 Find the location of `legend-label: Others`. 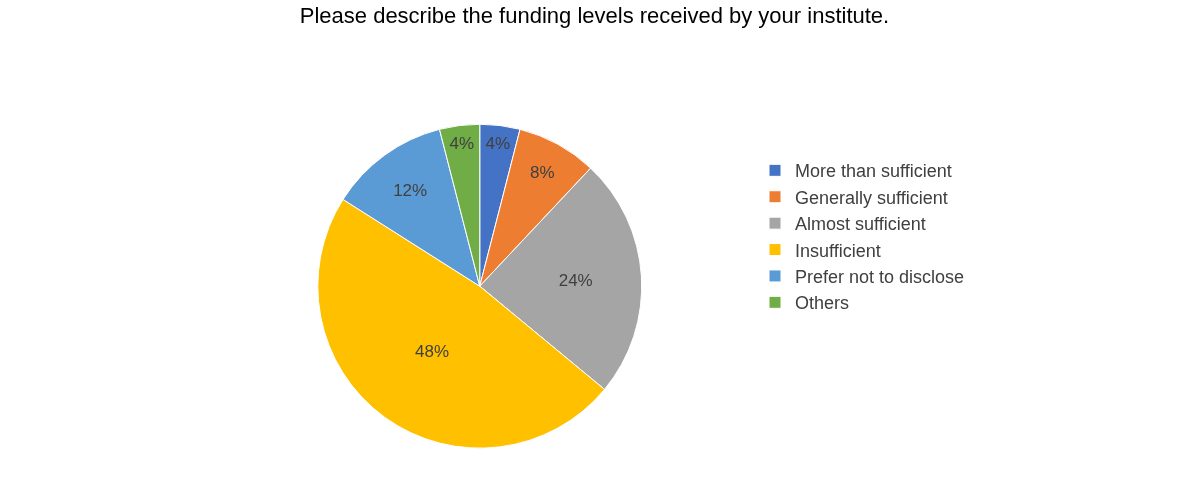

legend-label: Others is located at coordinates (822, 303).